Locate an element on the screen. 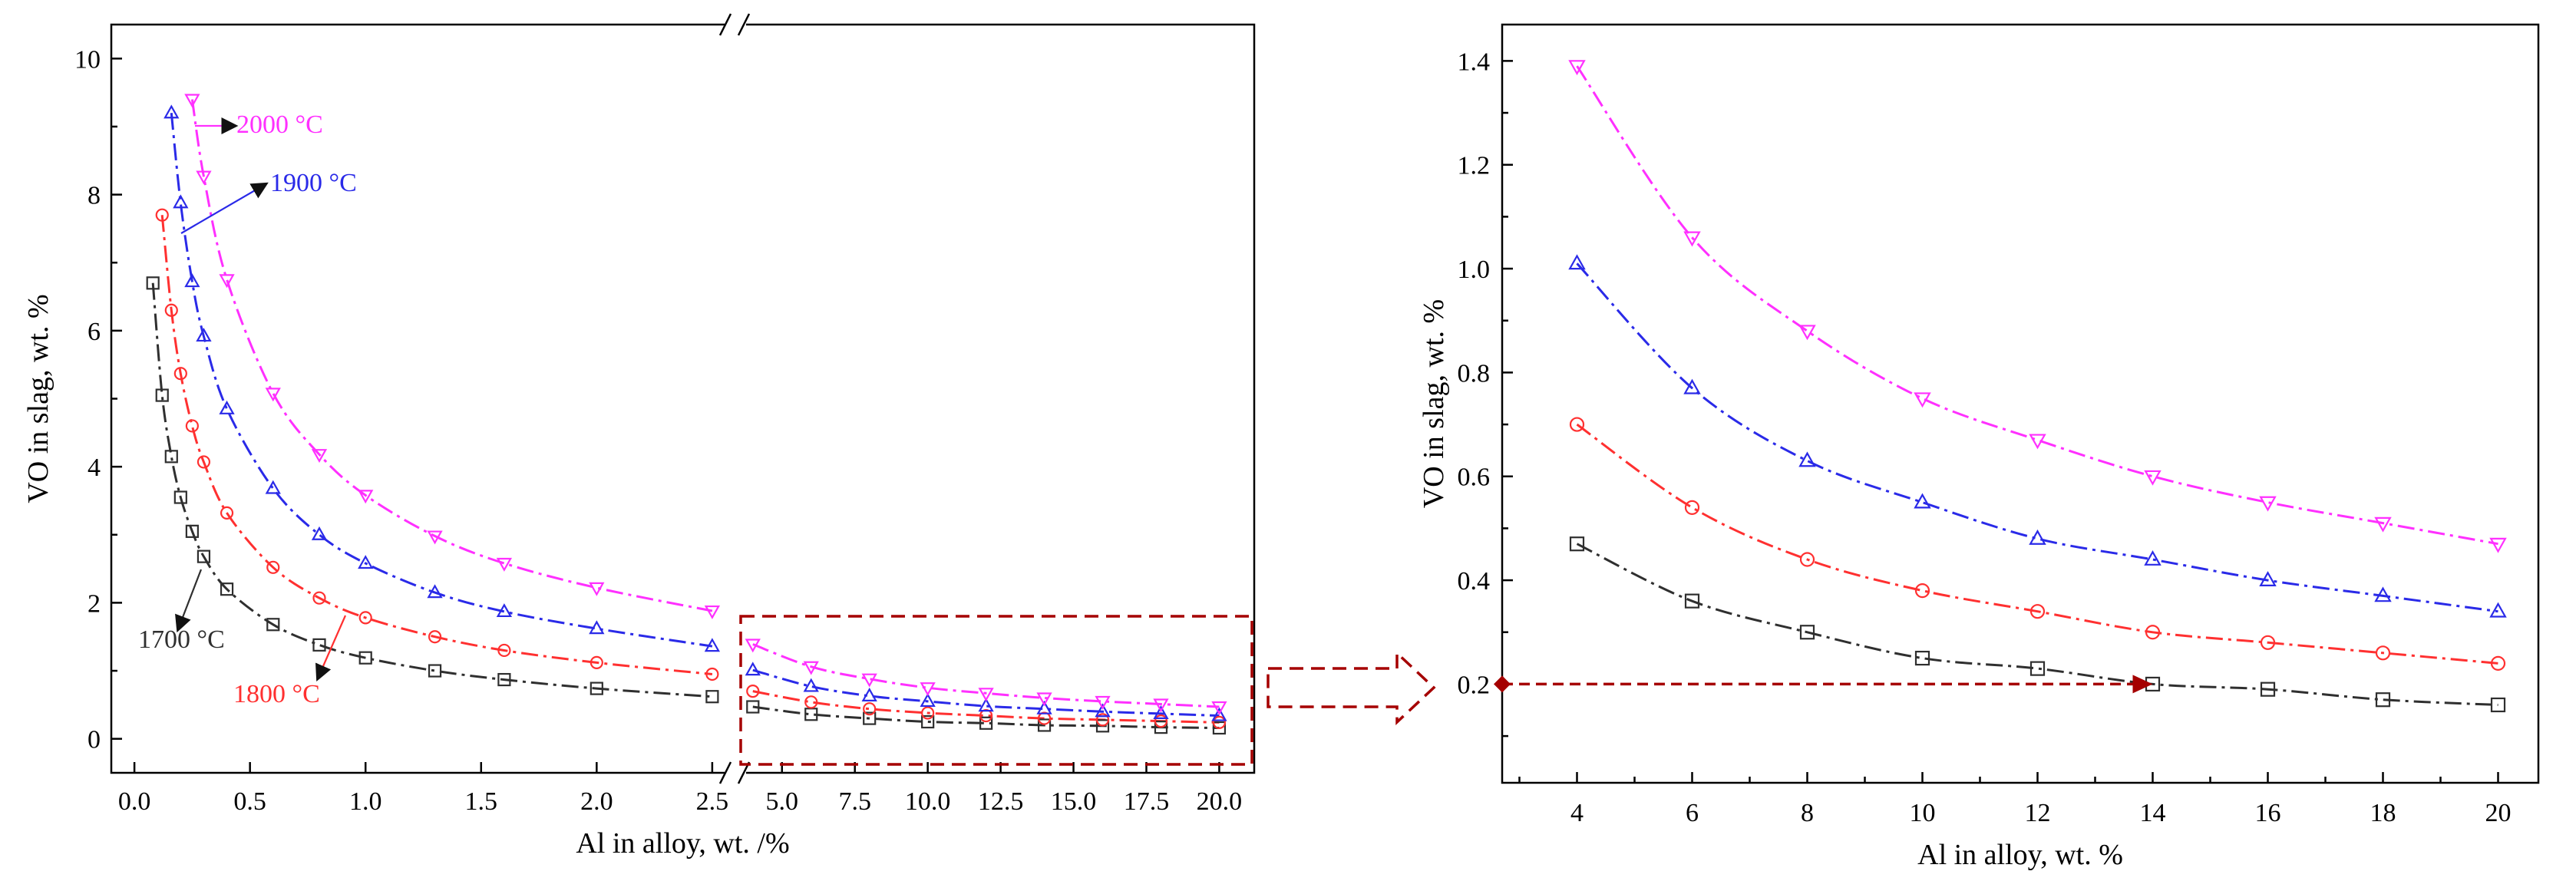  right-x-tick-label: 4 is located at coordinates (1577, 813).